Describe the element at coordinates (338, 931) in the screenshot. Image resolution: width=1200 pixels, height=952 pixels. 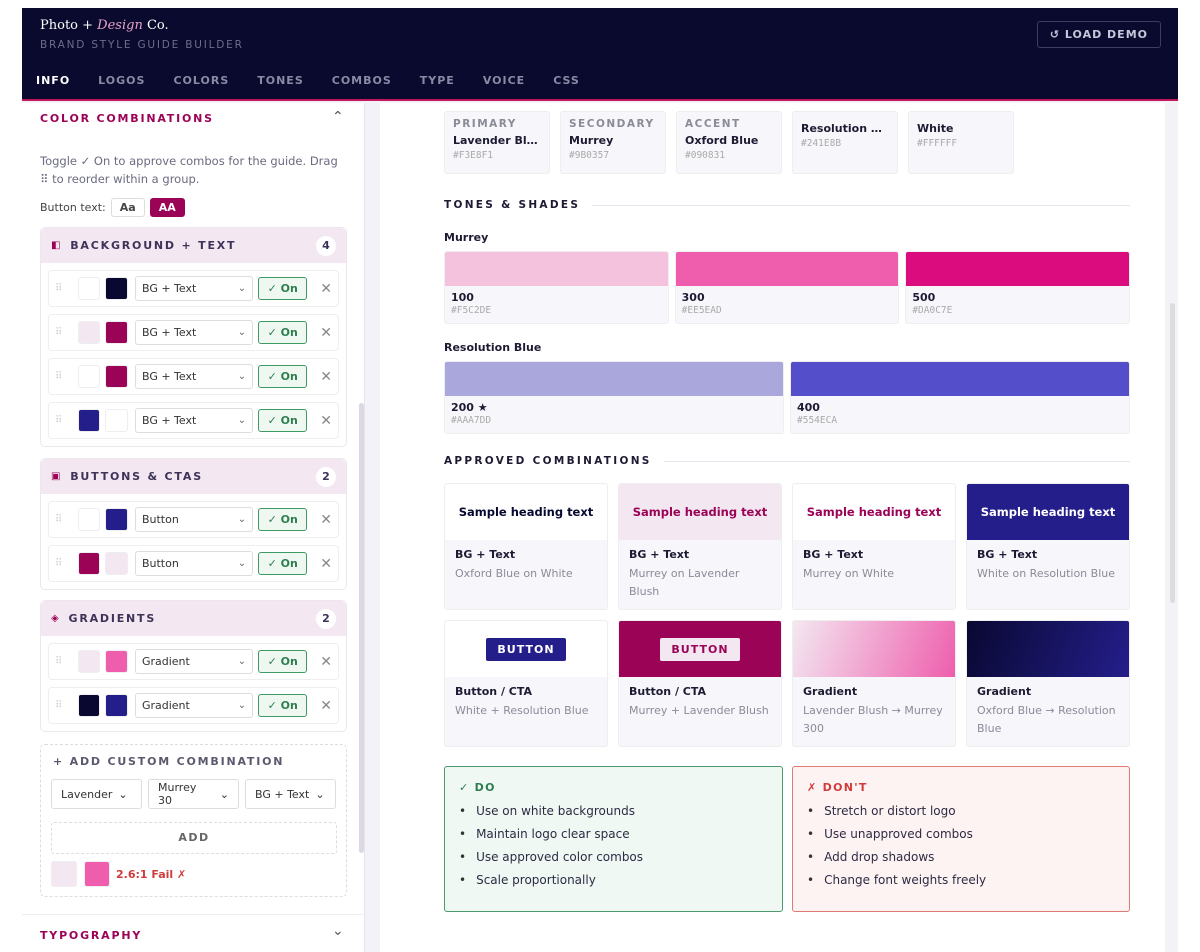
I see `chevron-down-icon: ⌄` at that location.